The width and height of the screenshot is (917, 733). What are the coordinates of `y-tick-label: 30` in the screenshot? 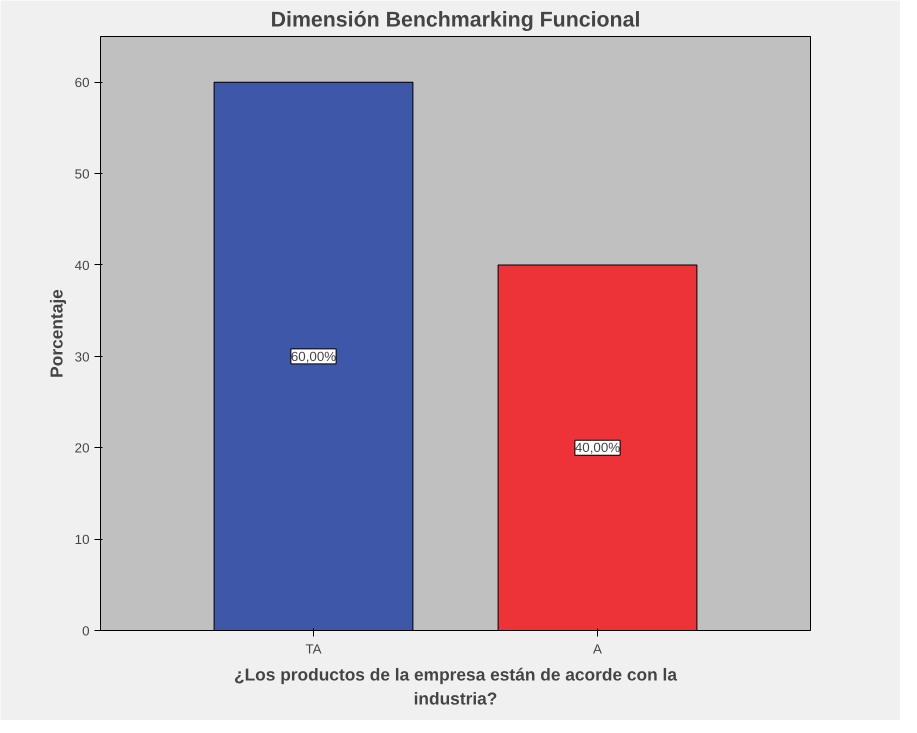 It's located at (82, 356).